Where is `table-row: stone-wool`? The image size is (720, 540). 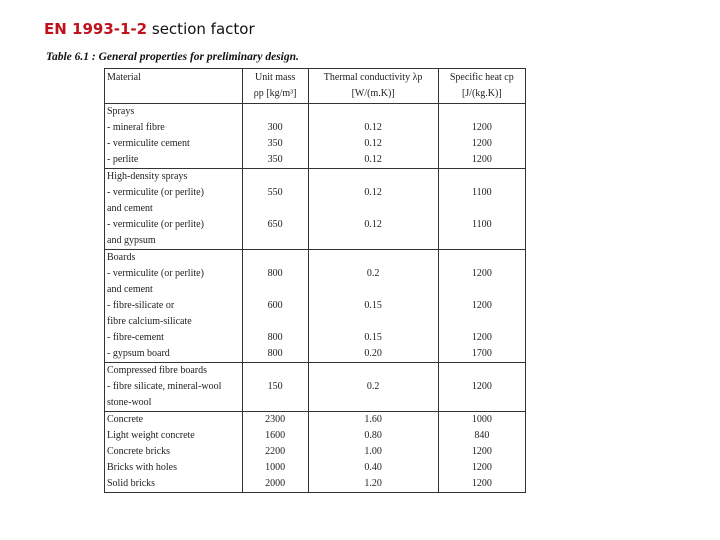 table-row: stone-wool is located at coordinates (315, 403).